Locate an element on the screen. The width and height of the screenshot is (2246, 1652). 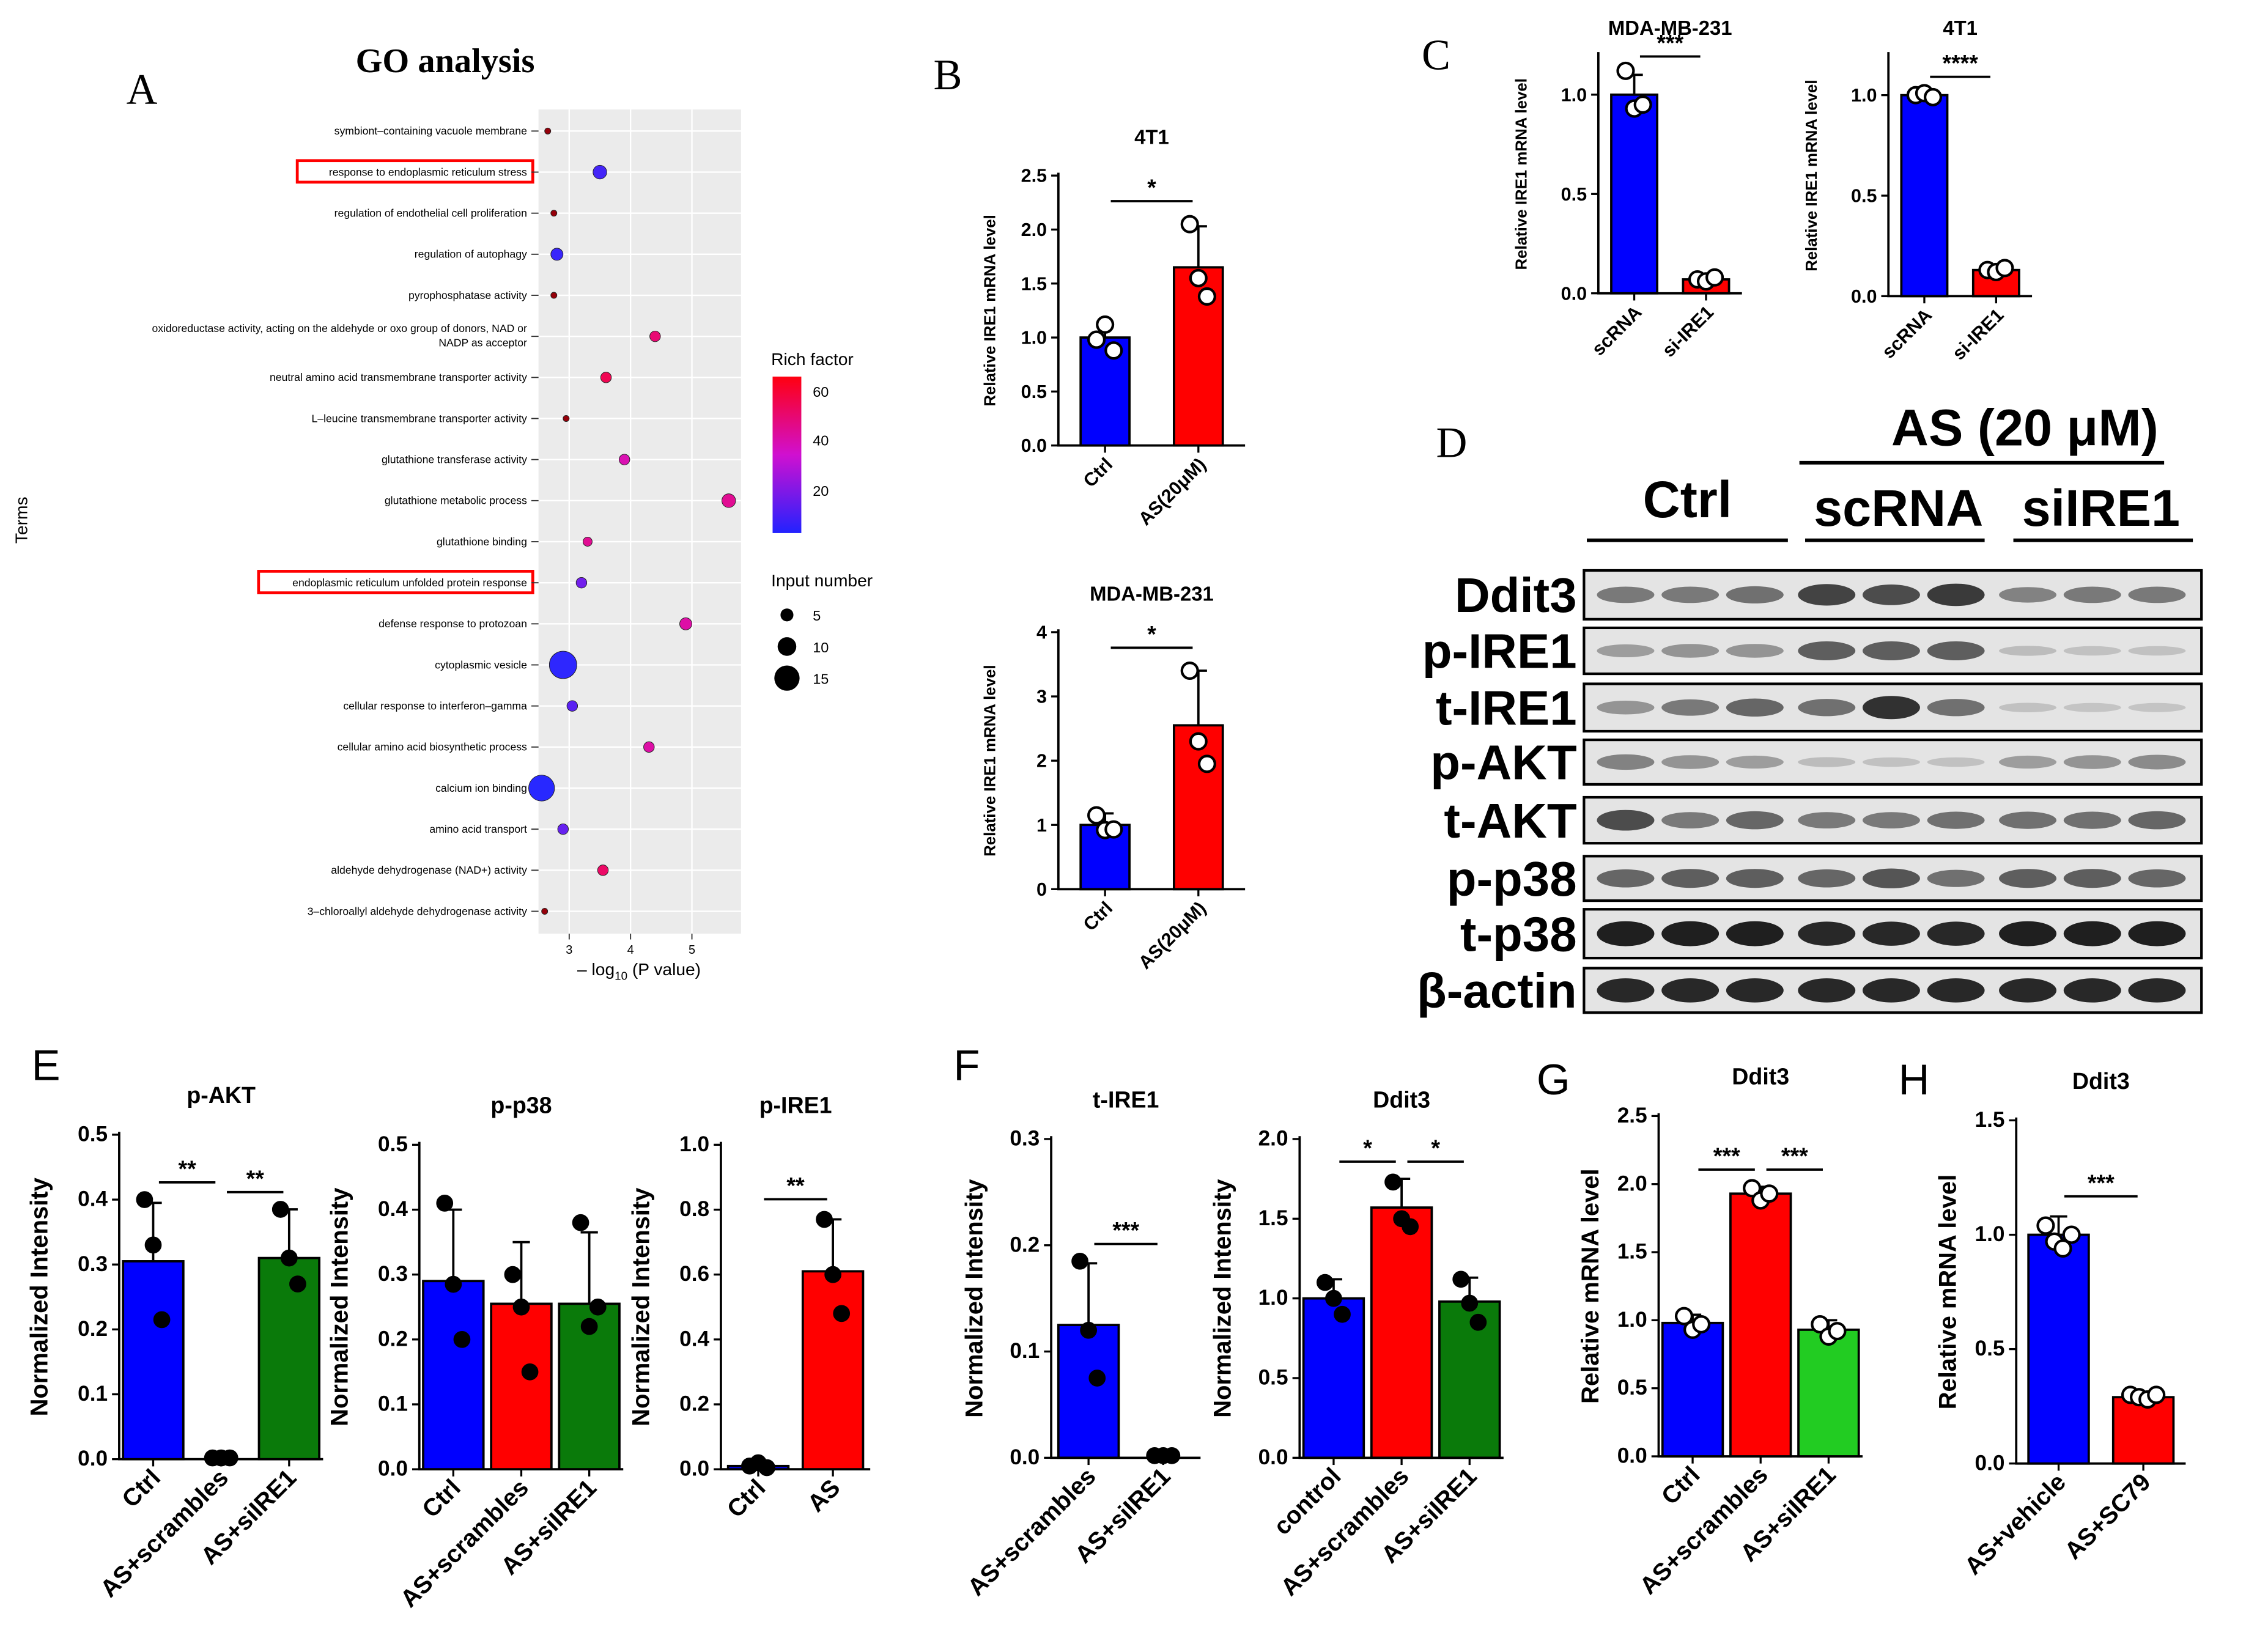
x-tick-label: AS is located at coordinates (823, 1495).